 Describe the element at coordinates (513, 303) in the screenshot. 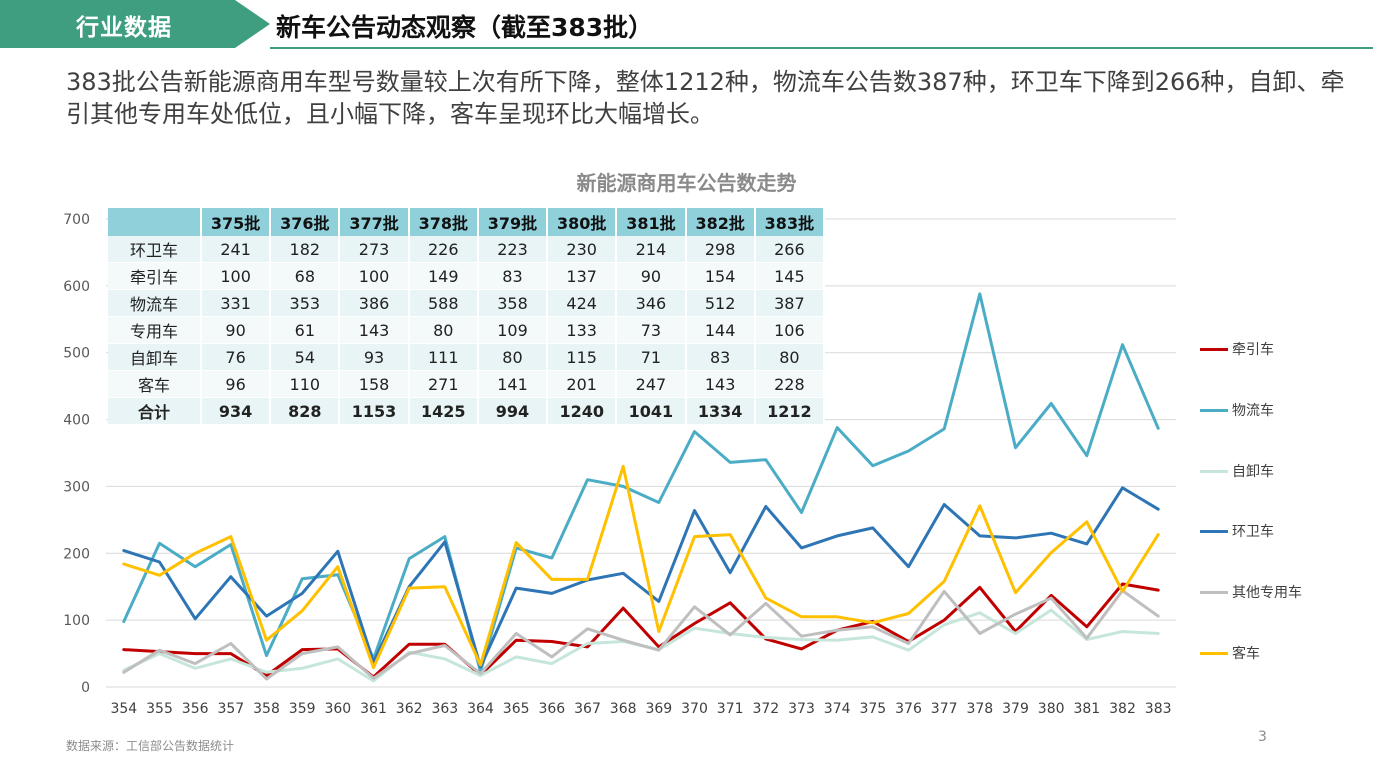

I see `table-cell: 358` at that location.